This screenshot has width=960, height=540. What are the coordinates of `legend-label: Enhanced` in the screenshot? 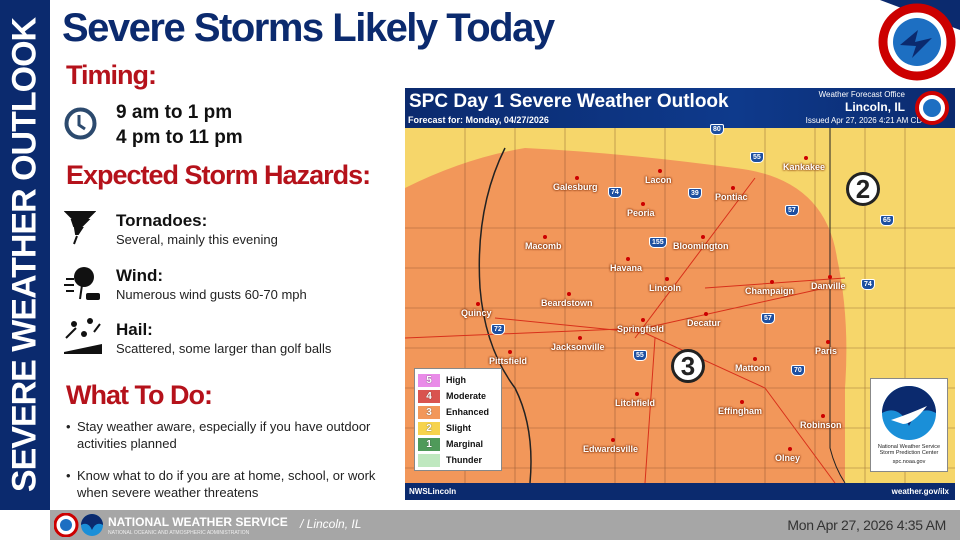 It's located at (468, 412).